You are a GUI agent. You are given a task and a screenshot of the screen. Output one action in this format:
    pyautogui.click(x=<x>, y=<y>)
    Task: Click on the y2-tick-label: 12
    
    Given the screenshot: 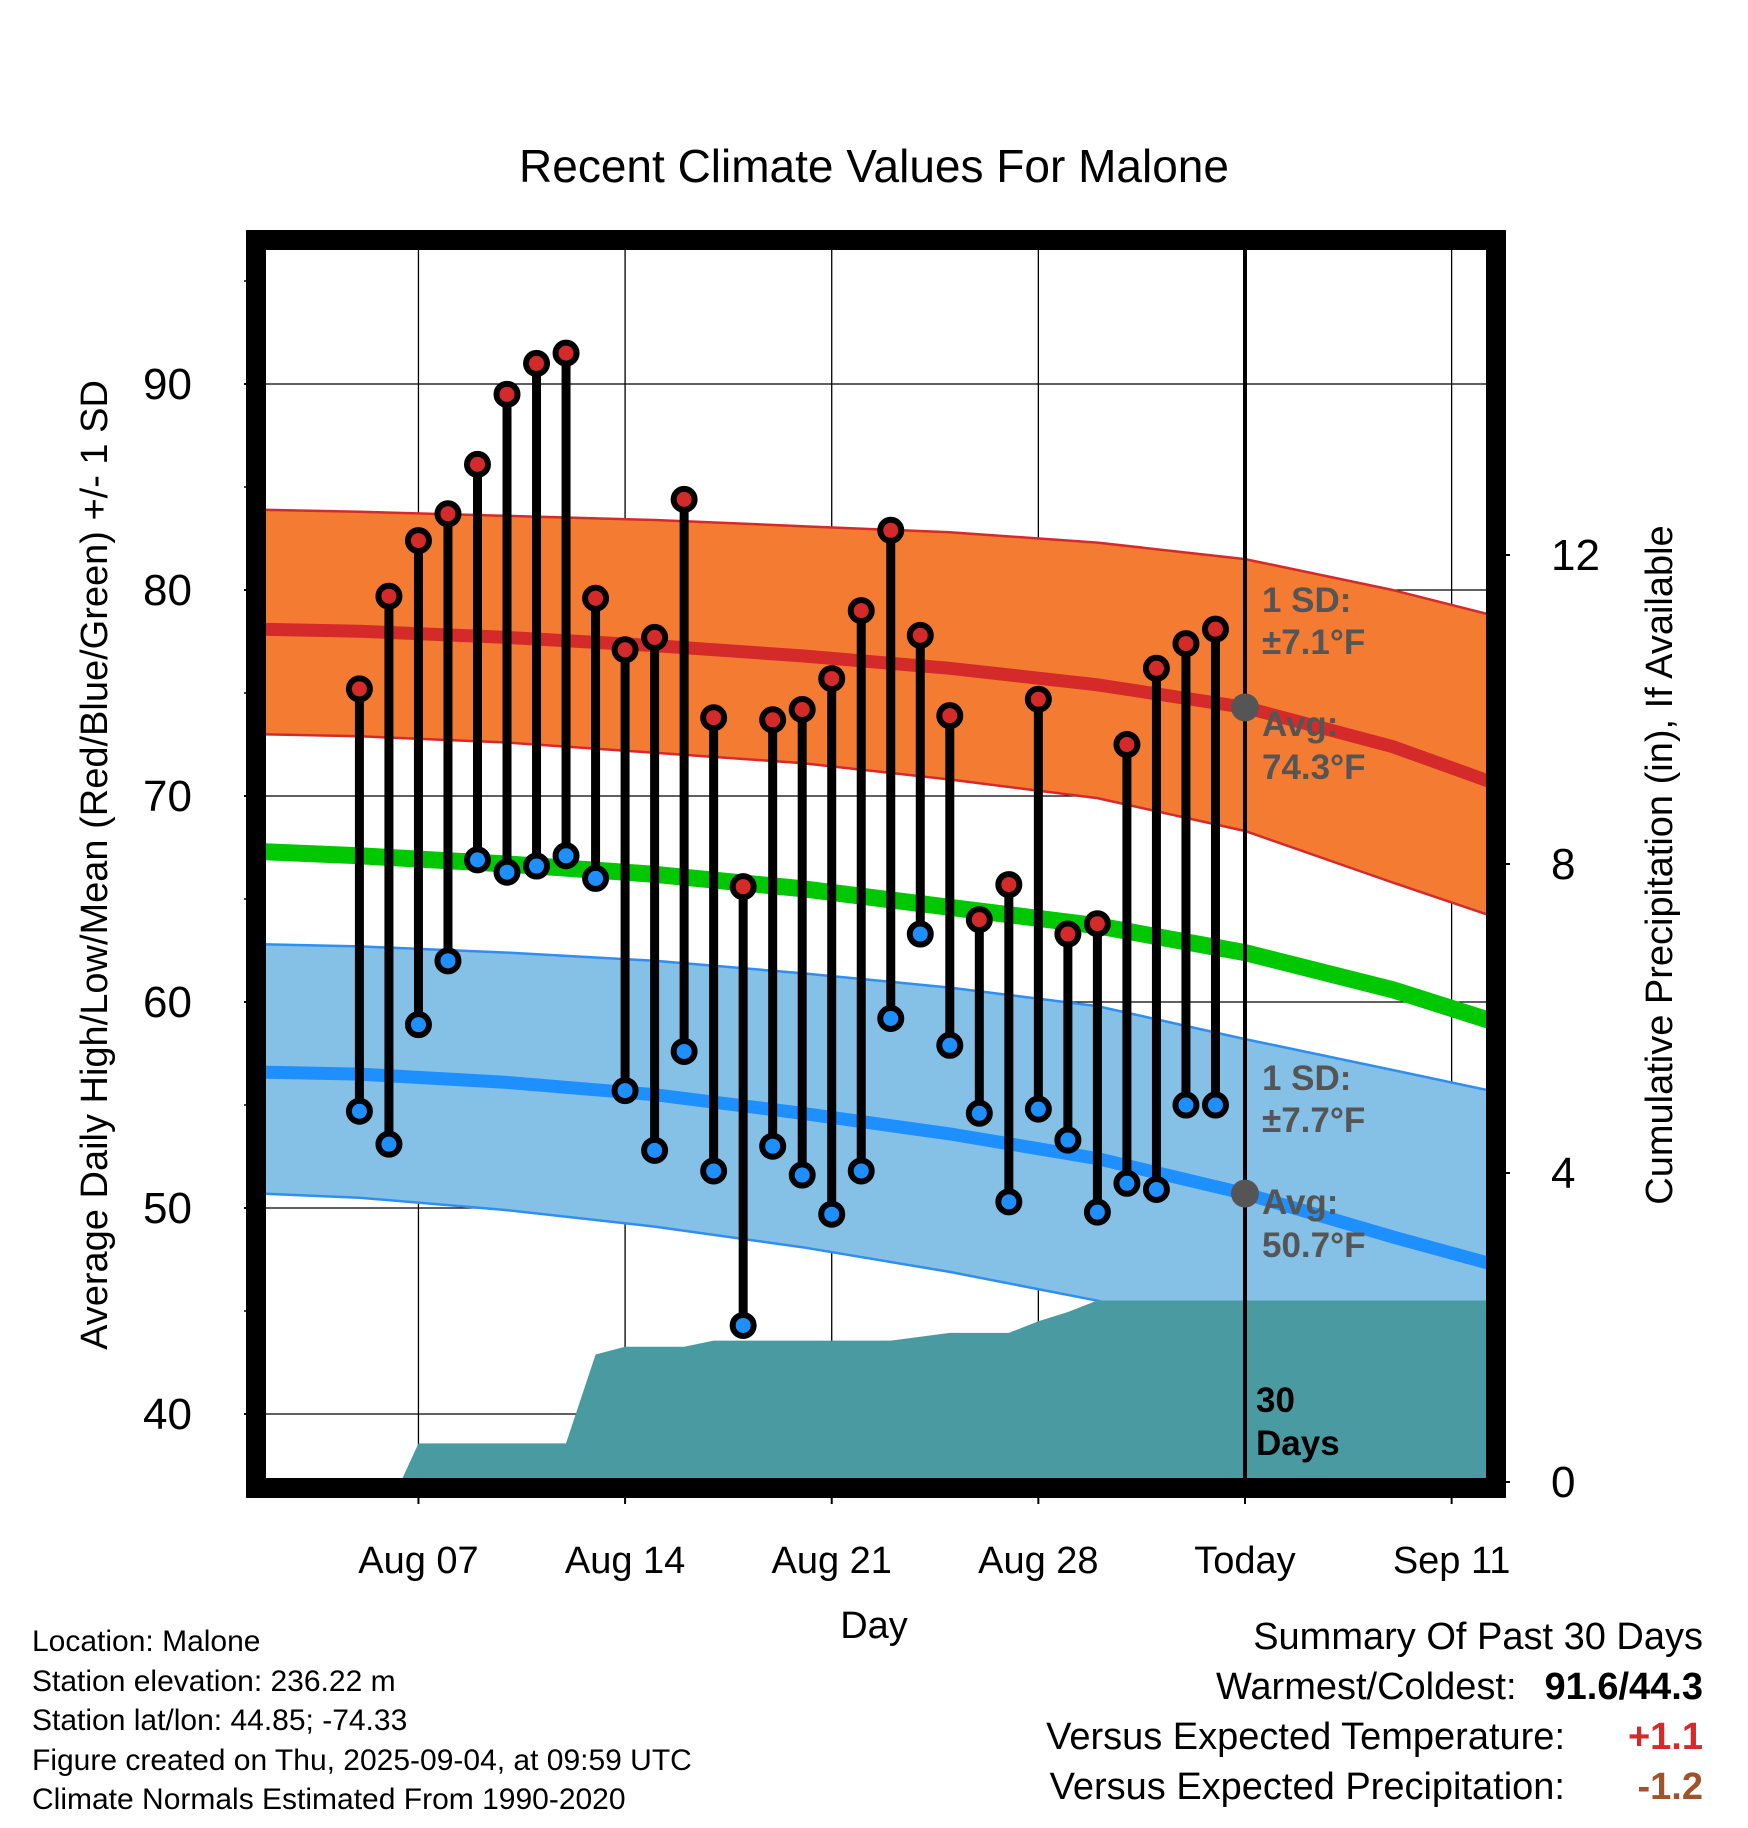 What is the action you would take?
    pyautogui.click(x=1575, y=555)
    